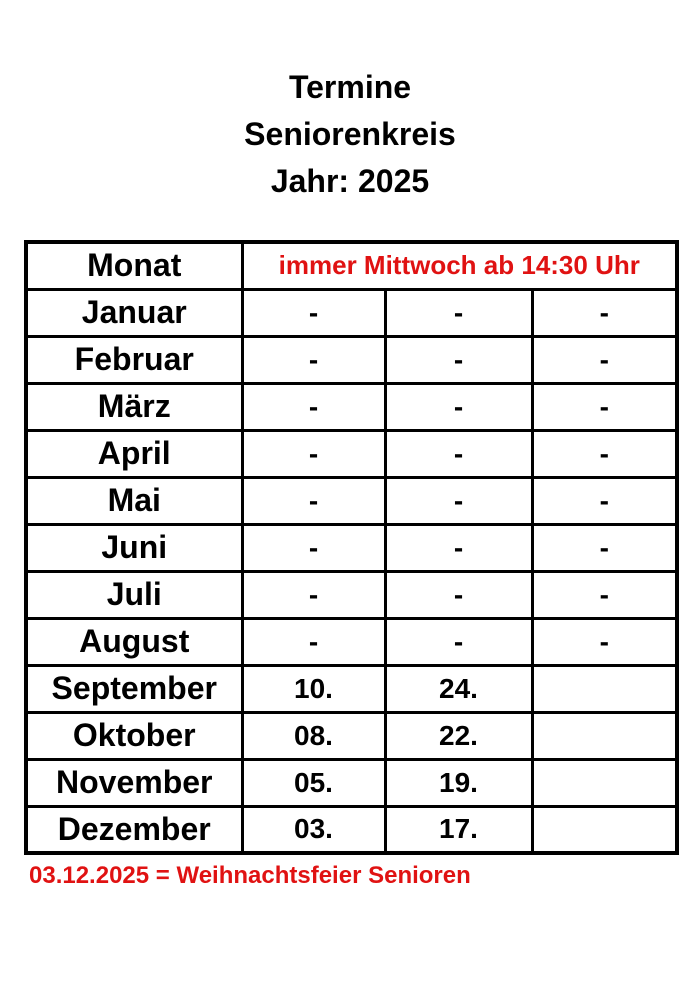  I want to click on date-cell: 17., so click(458, 829).